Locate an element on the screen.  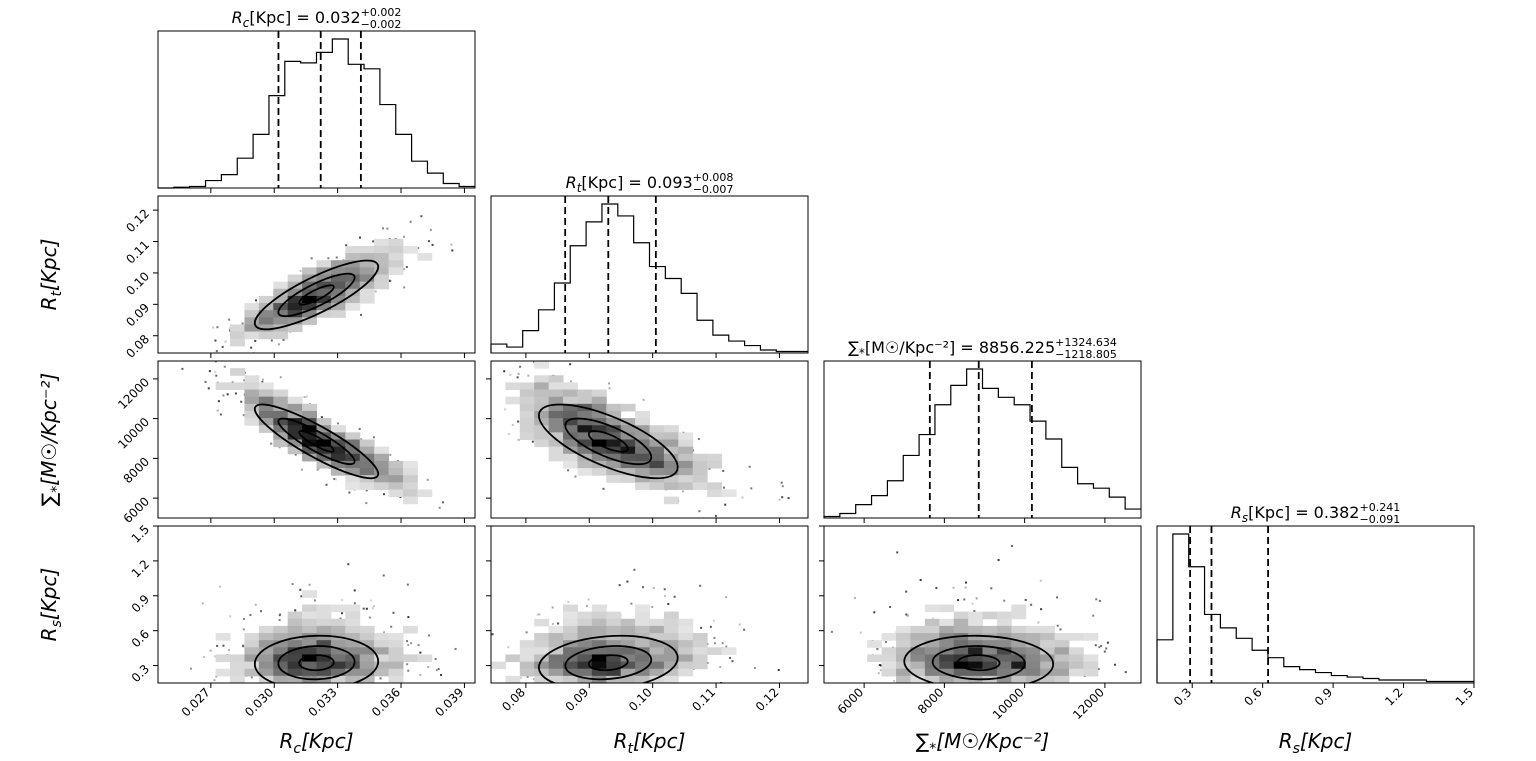
x-tick-label: 0.09 is located at coordinates (577, 699).